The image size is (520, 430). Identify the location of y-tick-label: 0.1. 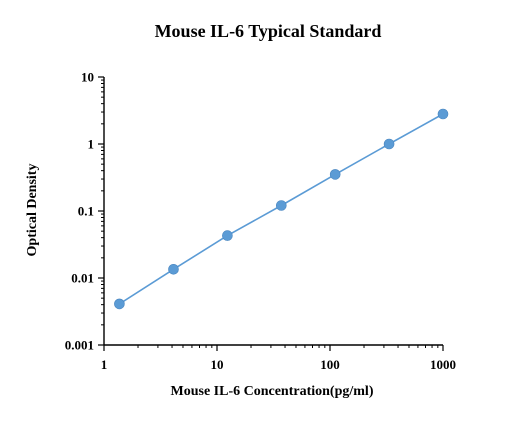
(86, 211).